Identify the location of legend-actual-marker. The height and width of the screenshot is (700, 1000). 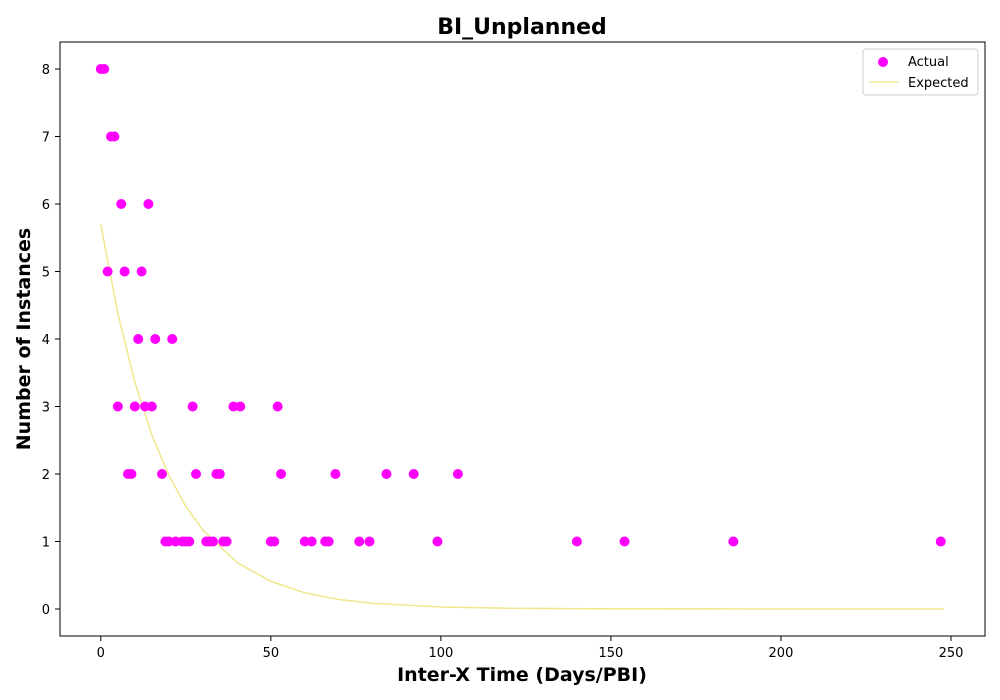
(883, 62).